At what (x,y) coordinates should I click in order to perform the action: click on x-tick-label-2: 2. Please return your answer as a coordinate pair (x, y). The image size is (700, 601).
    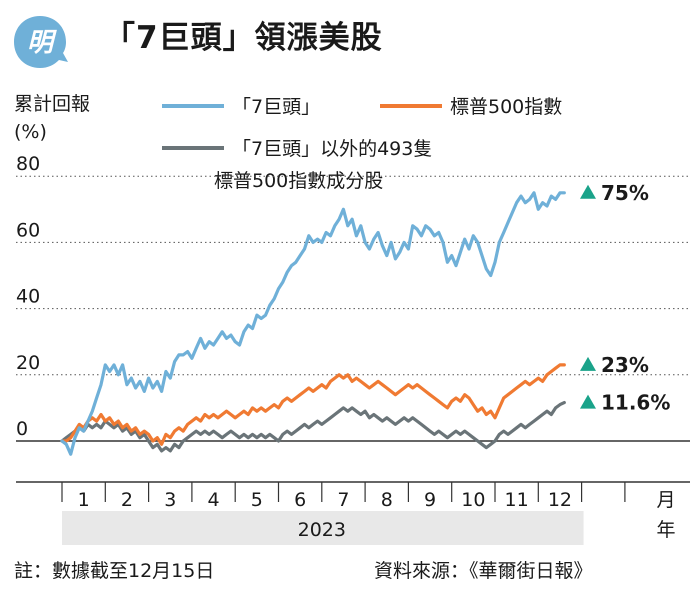
    Looking at the image, I should click on (127, 500).